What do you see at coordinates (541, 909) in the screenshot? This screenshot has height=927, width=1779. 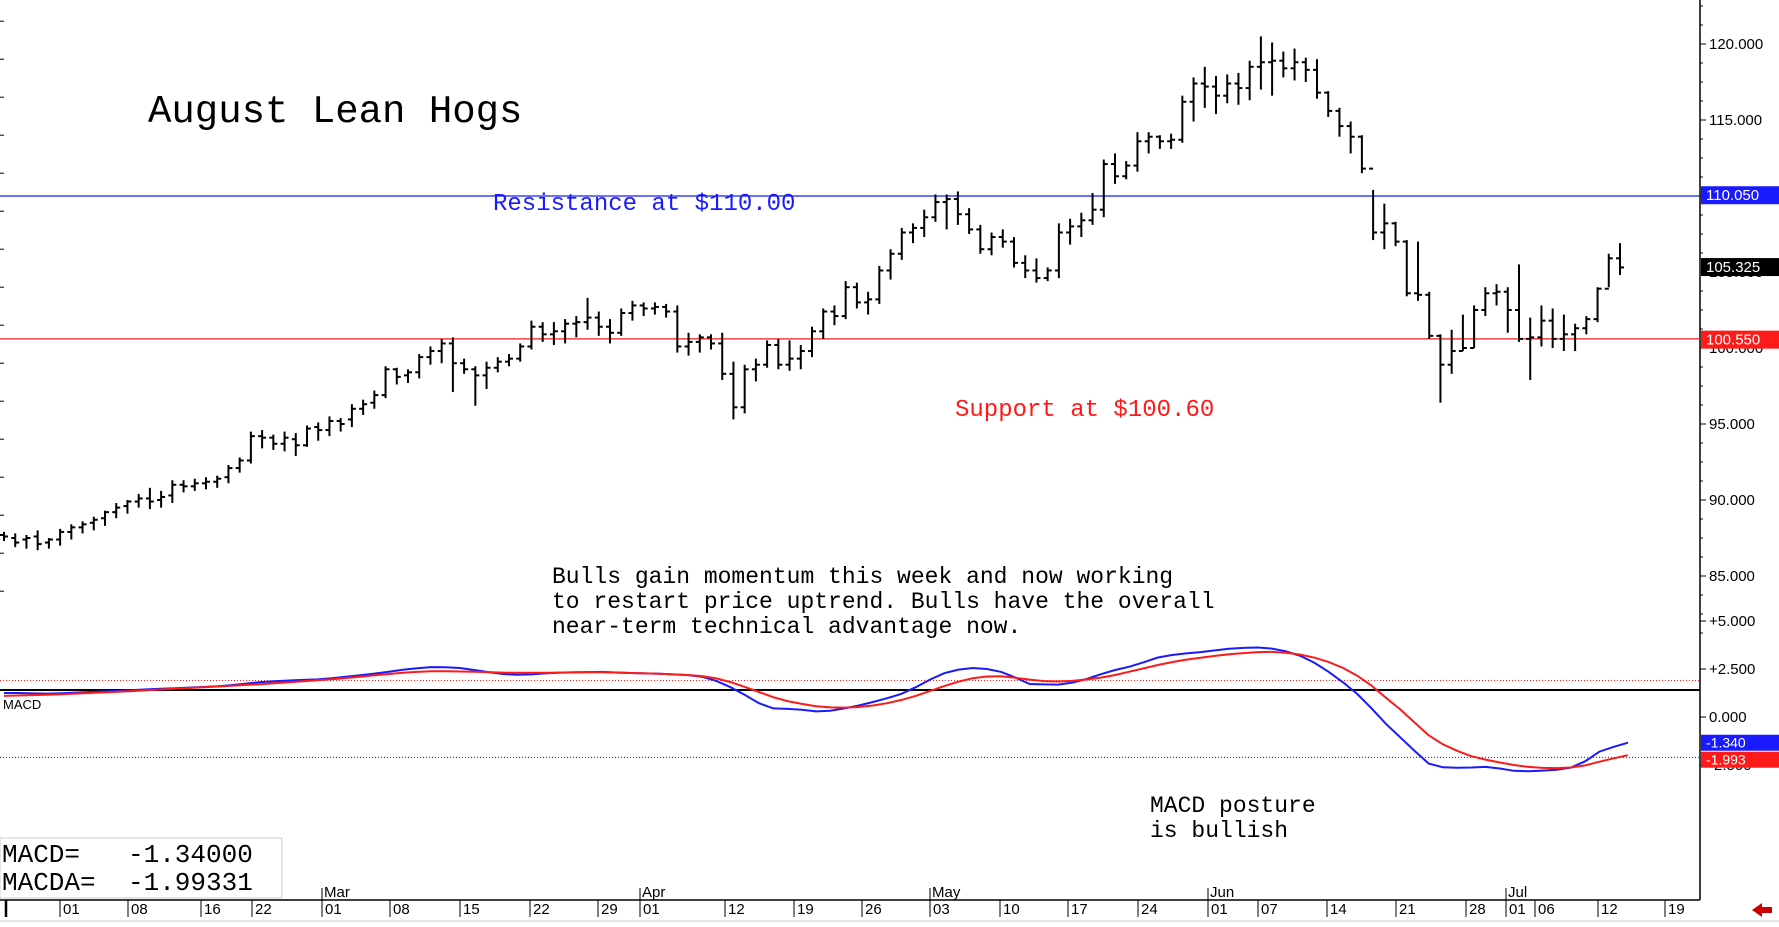 I see `x-tick-label: 22` at bounding box center [541, 909].